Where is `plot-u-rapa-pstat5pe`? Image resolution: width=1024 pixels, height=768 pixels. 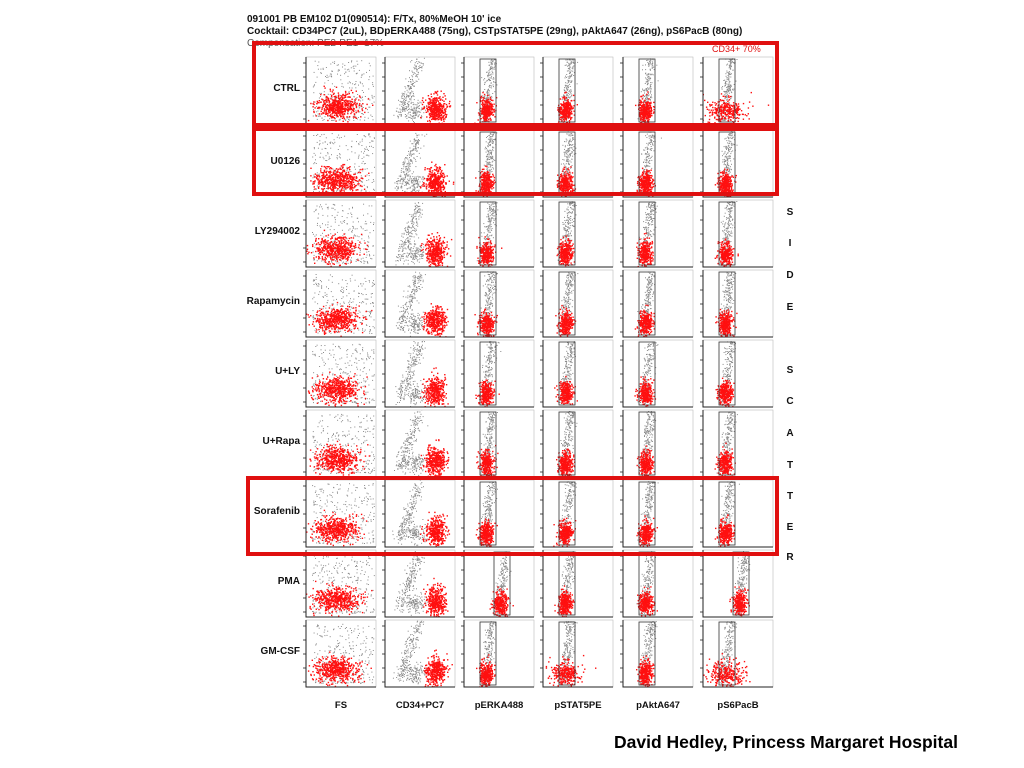
plot-u-rapa-pstat5pe is located at coordinates (577, 443).